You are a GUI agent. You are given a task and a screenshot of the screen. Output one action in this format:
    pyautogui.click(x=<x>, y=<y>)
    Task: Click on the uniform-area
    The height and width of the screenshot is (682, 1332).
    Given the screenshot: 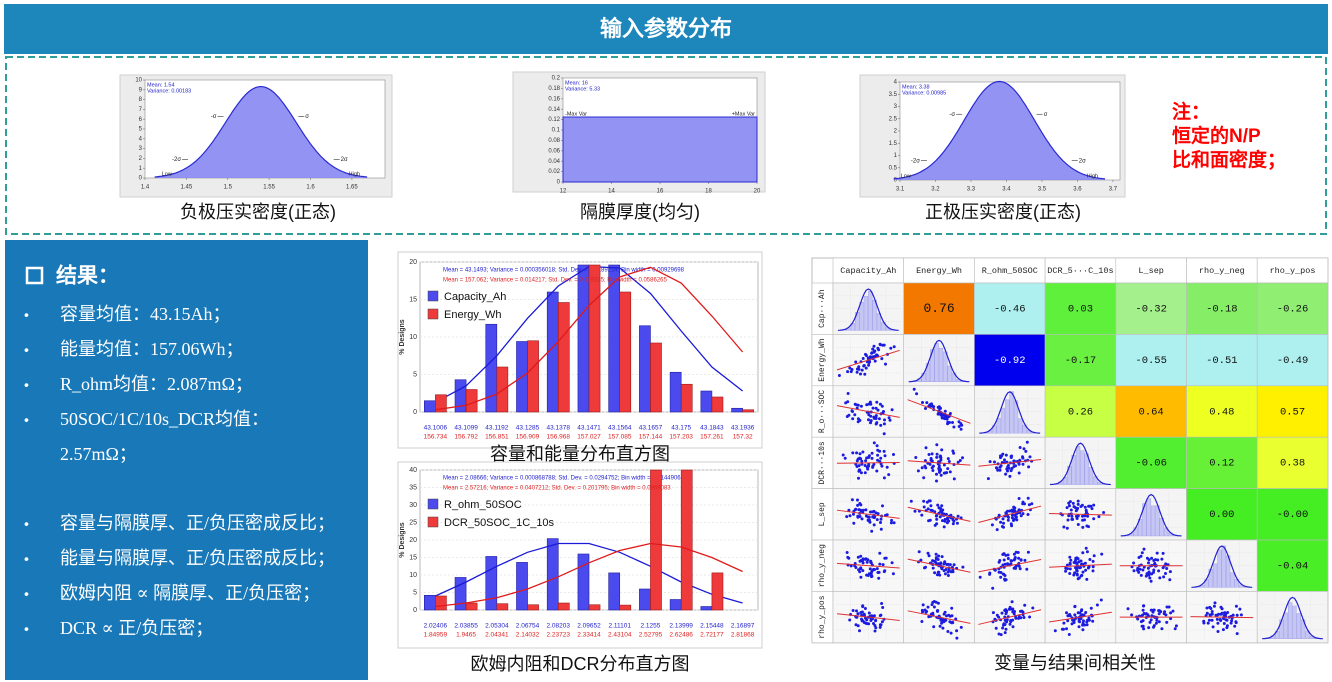 What is the action you would take?
    pyautogui.click(x=660, y=149)
    